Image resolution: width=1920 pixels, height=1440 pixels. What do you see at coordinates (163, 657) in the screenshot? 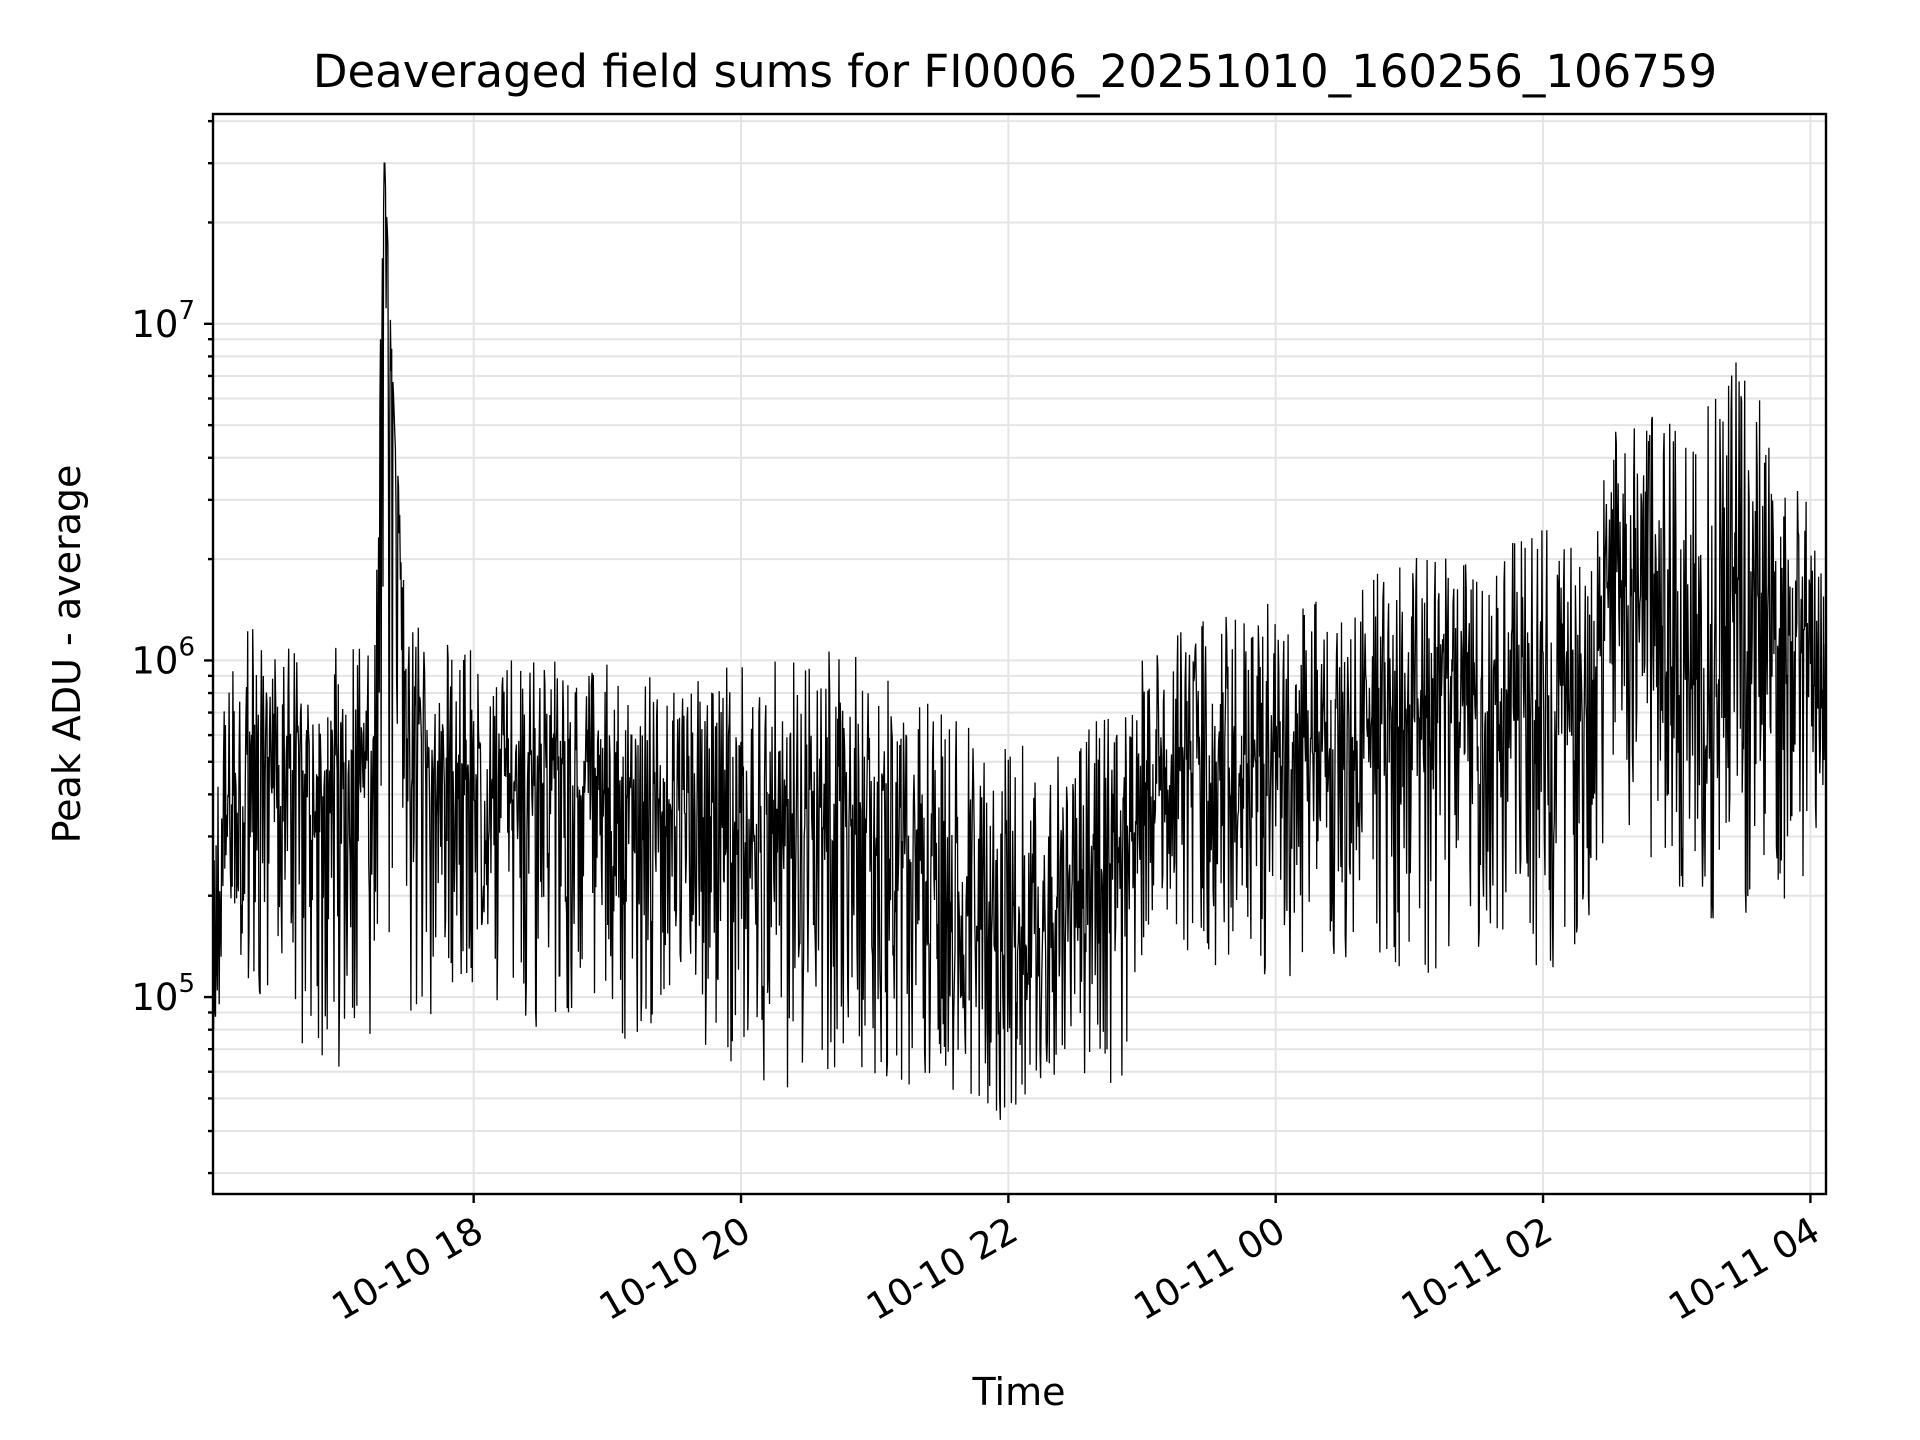
I see `y-tick-label: 10⁶` at bounding box center [163, 657].